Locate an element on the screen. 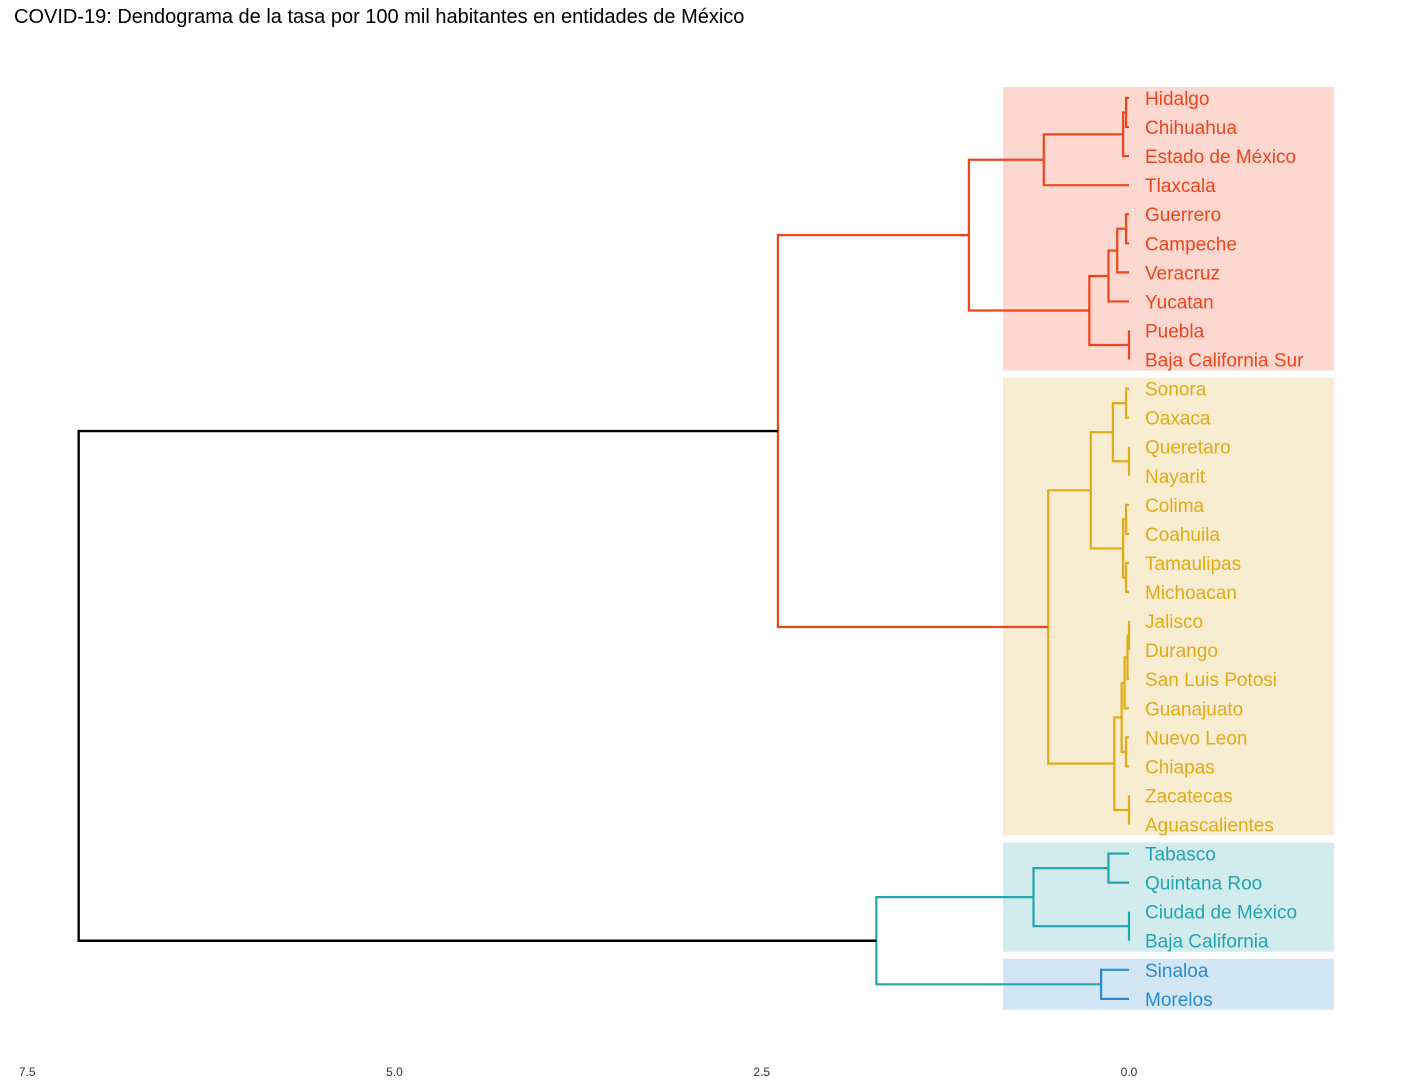 This screenshot has height=1088, width=1408. leaf-label: Jalisco is located at coordinates (1174, 622).